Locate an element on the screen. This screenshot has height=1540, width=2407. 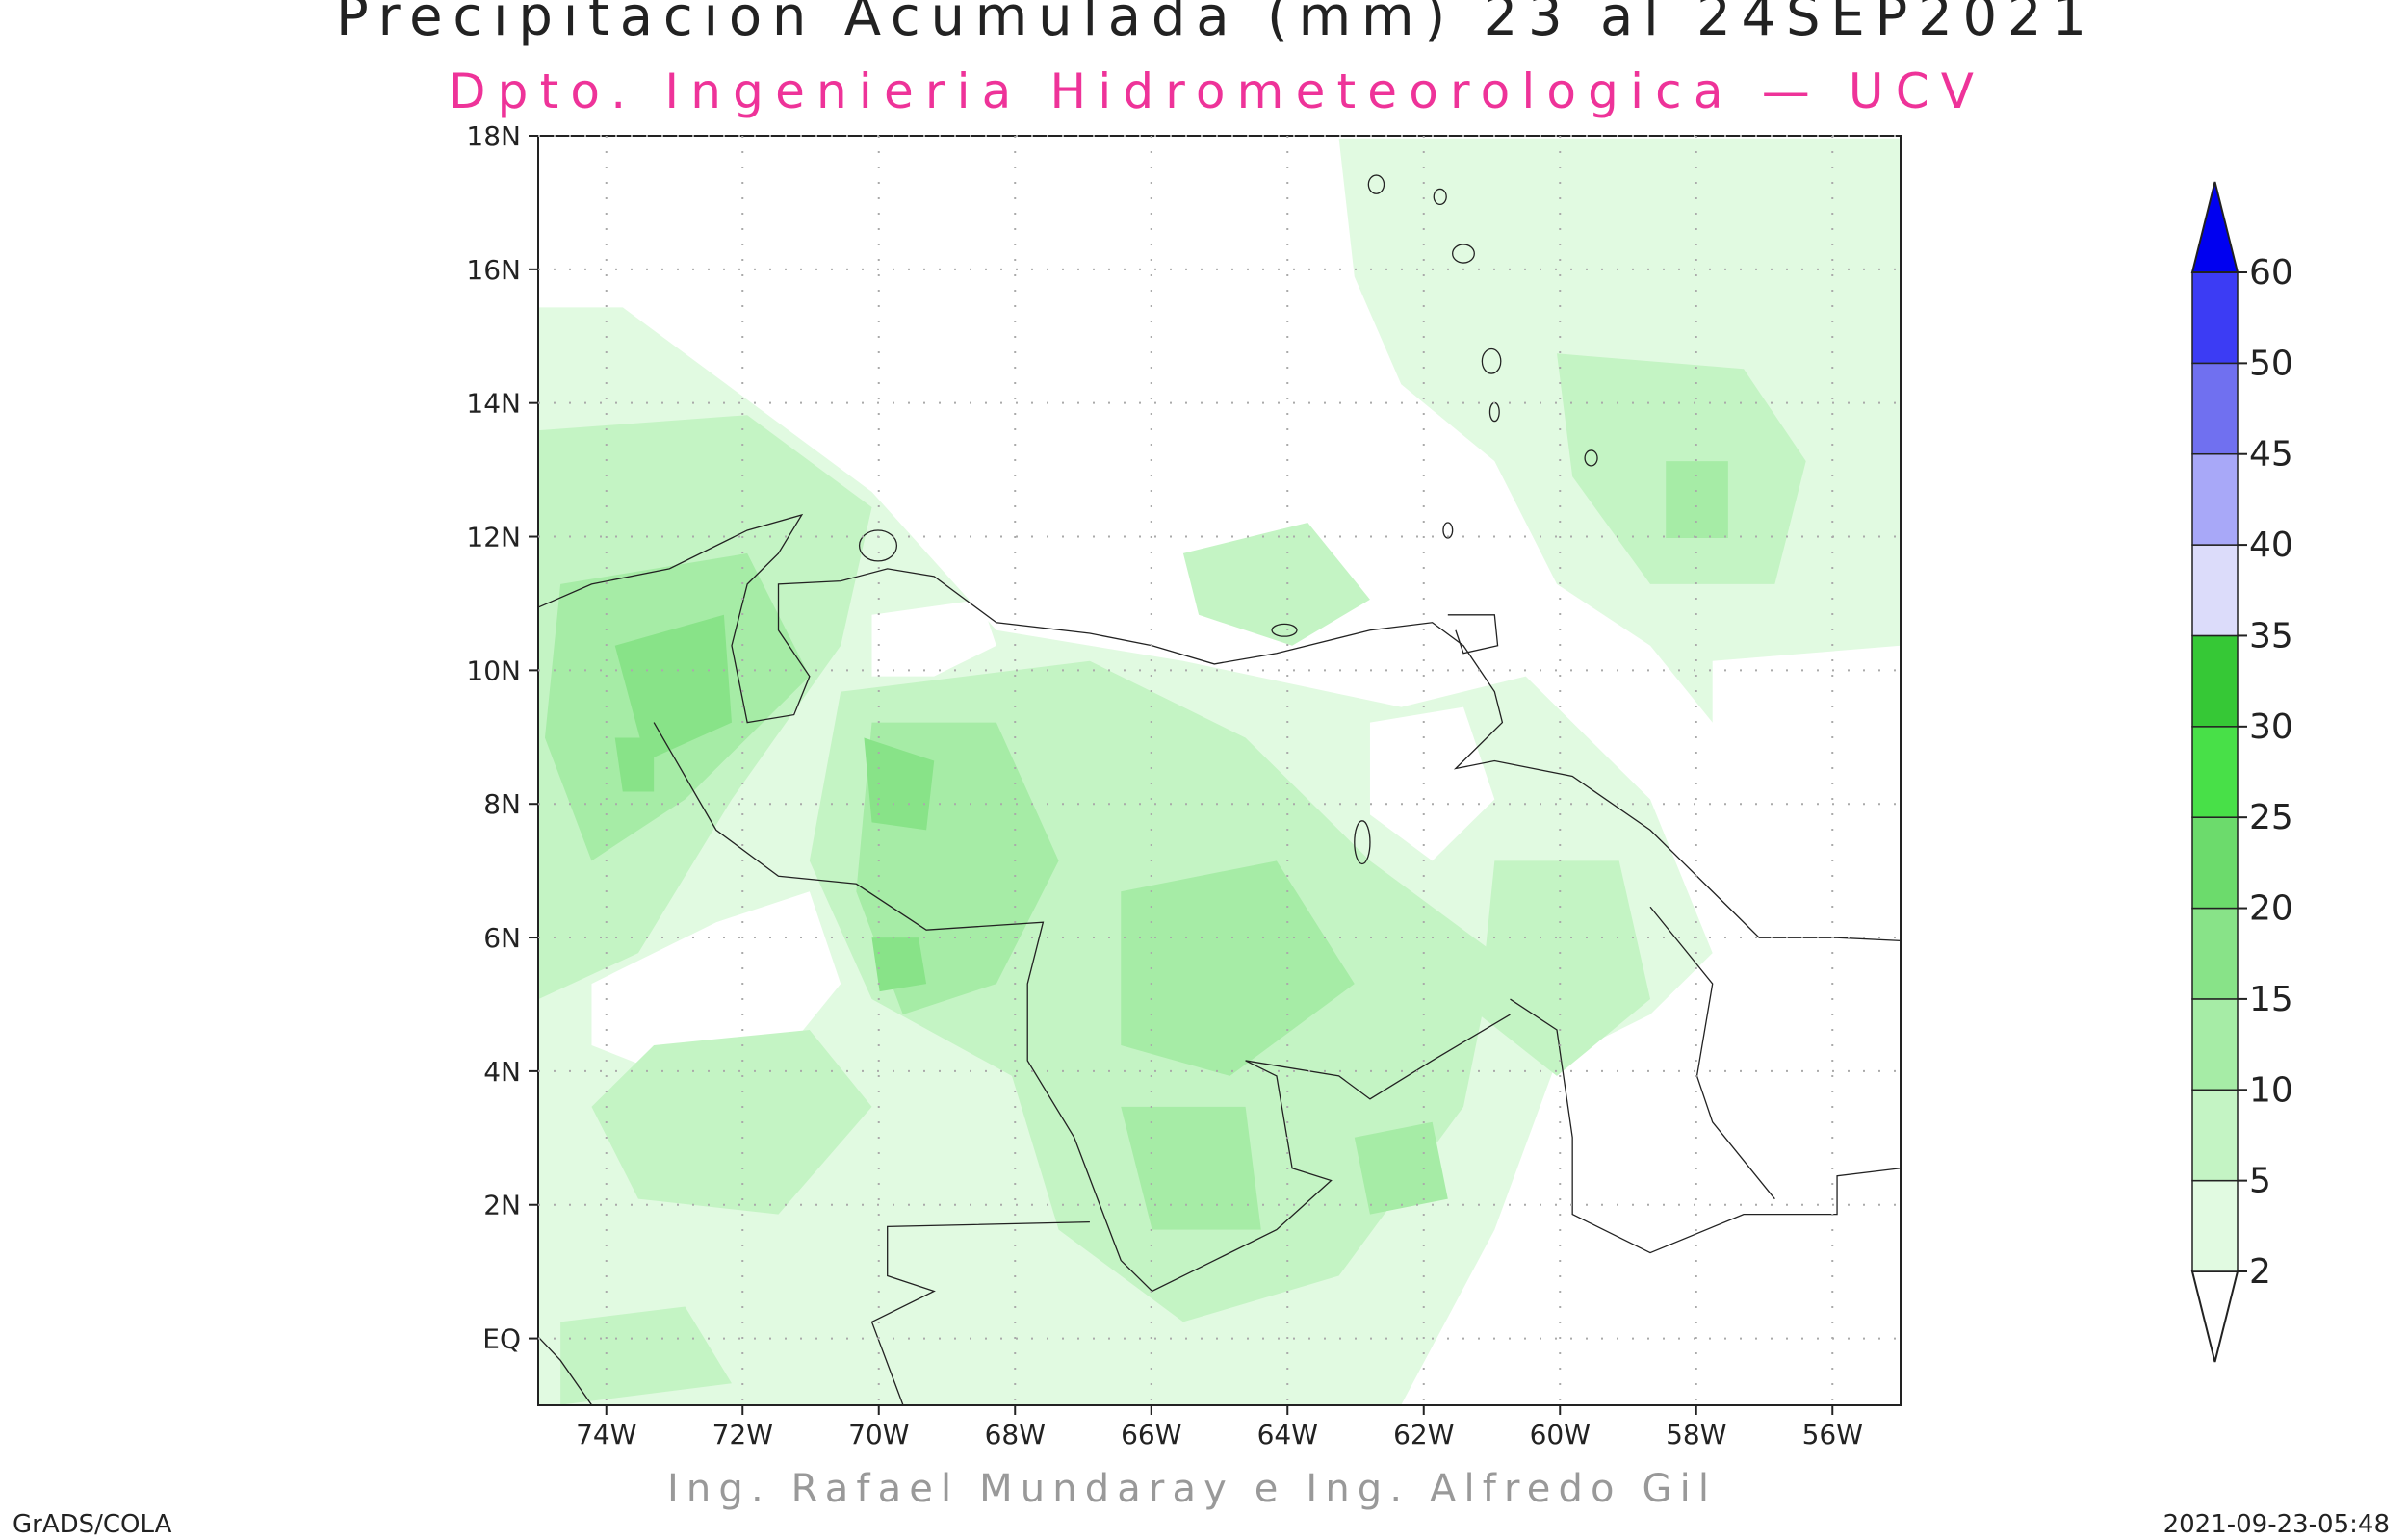
lat-tick-label: 2N is located at coordinates (502, 1205).